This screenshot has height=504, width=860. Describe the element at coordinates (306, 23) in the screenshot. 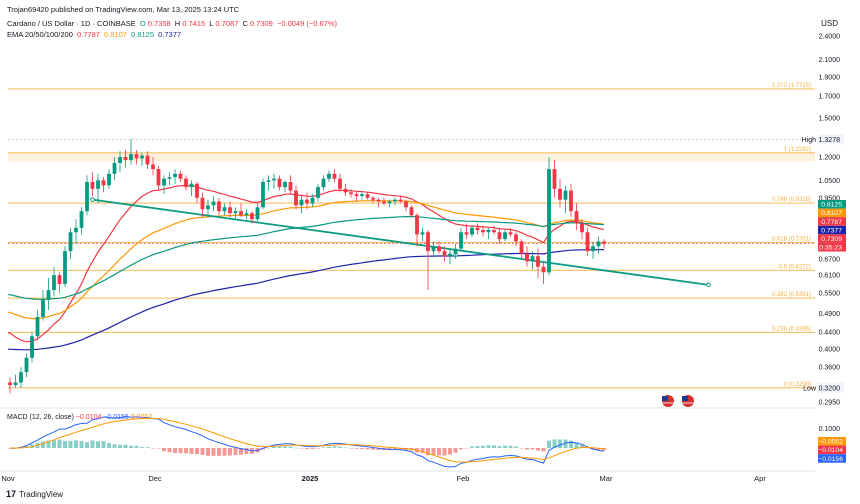

I see `change-value: −0.0049 (−0.67%)` at that location.